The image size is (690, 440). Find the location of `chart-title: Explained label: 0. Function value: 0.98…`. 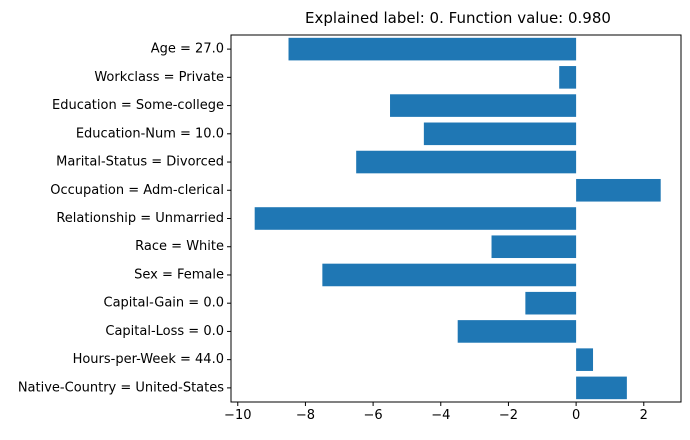

chart-title: Explained label: 0. Function value: 0.98… is located at coordinates (458, 18).